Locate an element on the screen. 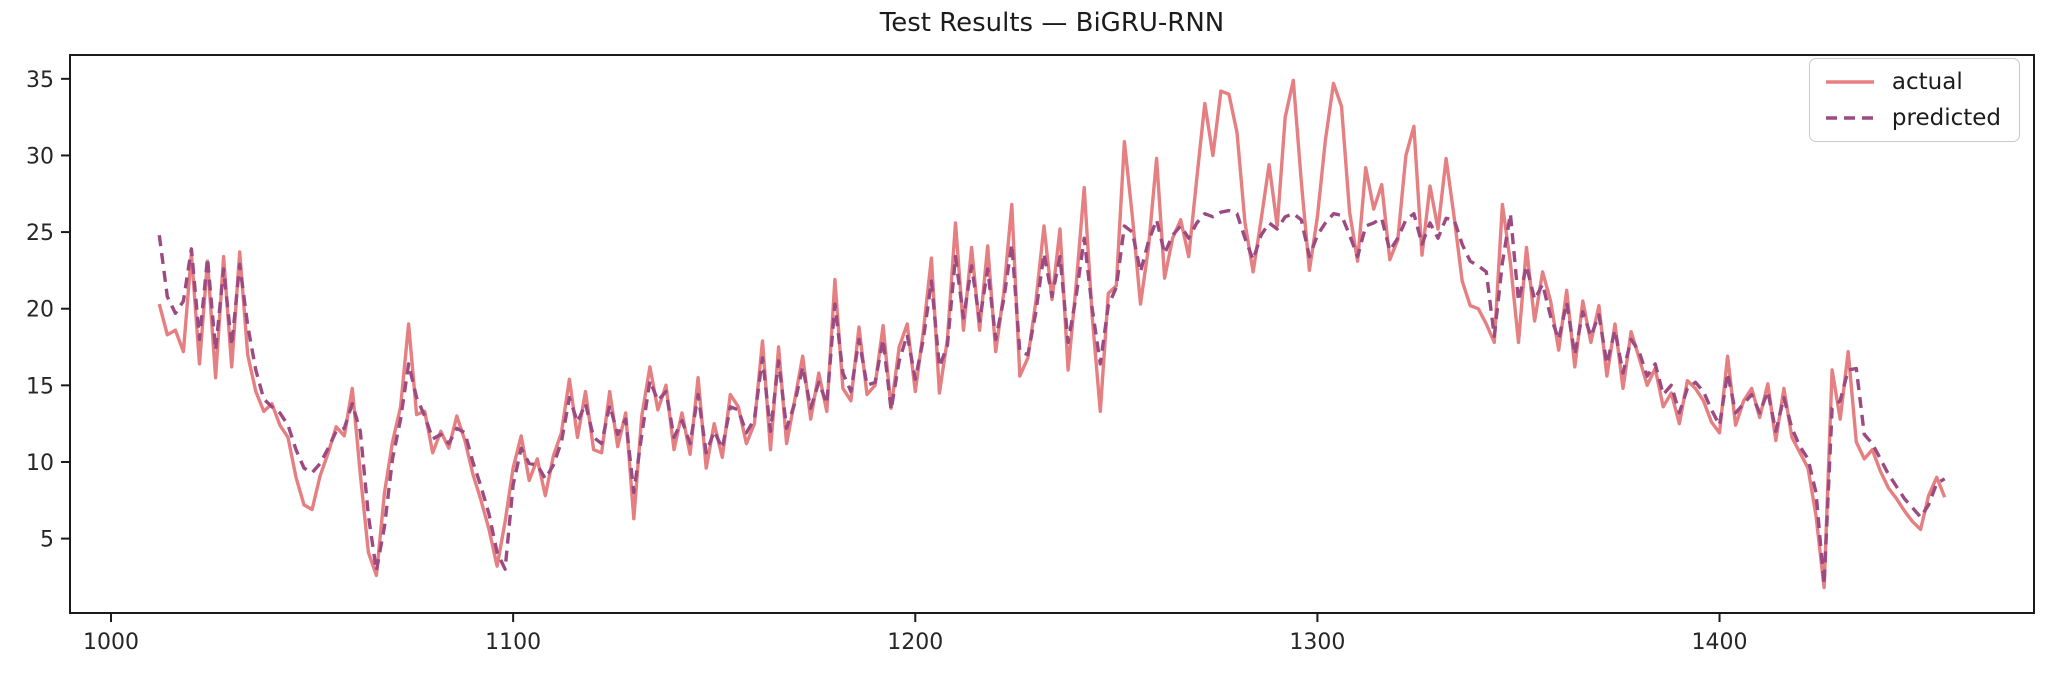 Image resolution: width=2048 pixels, height=675 pixels. y-tick-label: 5 is located at coordinates (47, 540).